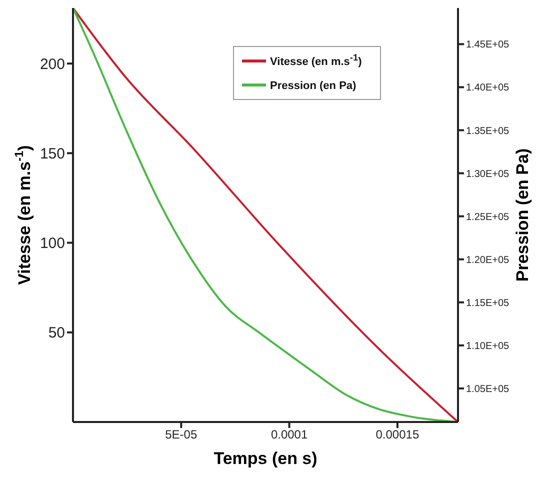 The height and width of the screenshot is (482, 552). Describe the element at coordinates (52, 153) in the screenshot. I see `y-tick-label: 150` at that location.